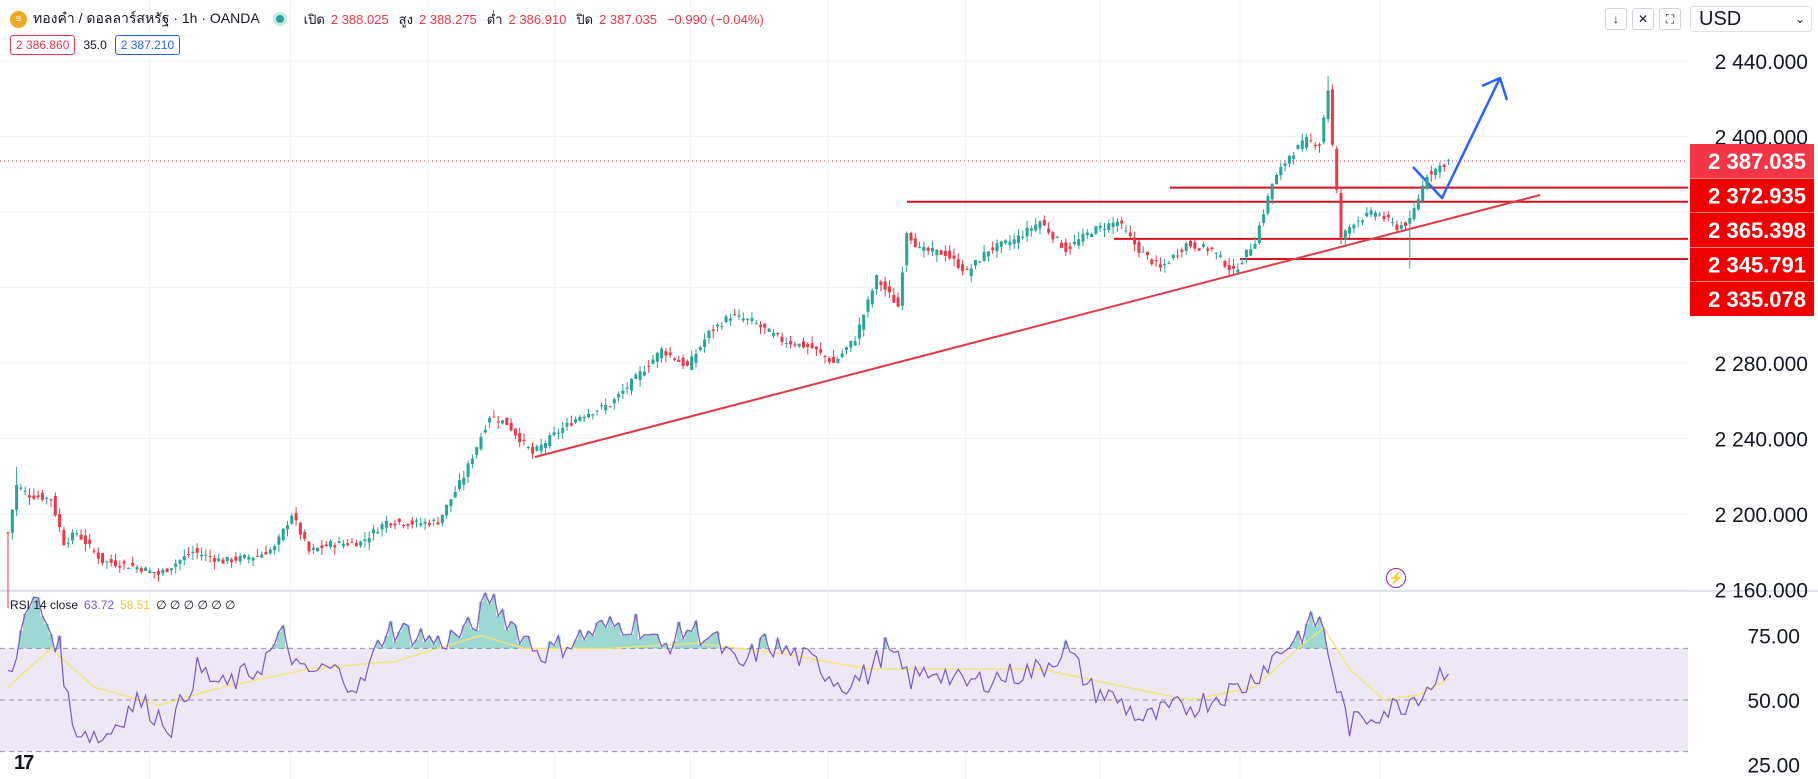 The height and width of the screenshot is (779, 1818). Describe the element at coordinates (44, 605) in the screenshot. I see `rsi-name: RSI 14 close` at that location.